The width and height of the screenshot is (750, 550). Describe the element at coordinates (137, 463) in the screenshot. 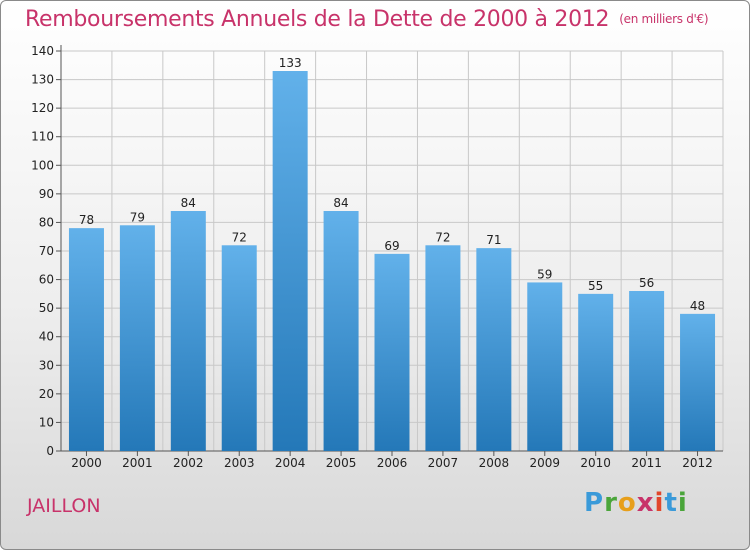

I see `x-tick-label: 2001` at that location.